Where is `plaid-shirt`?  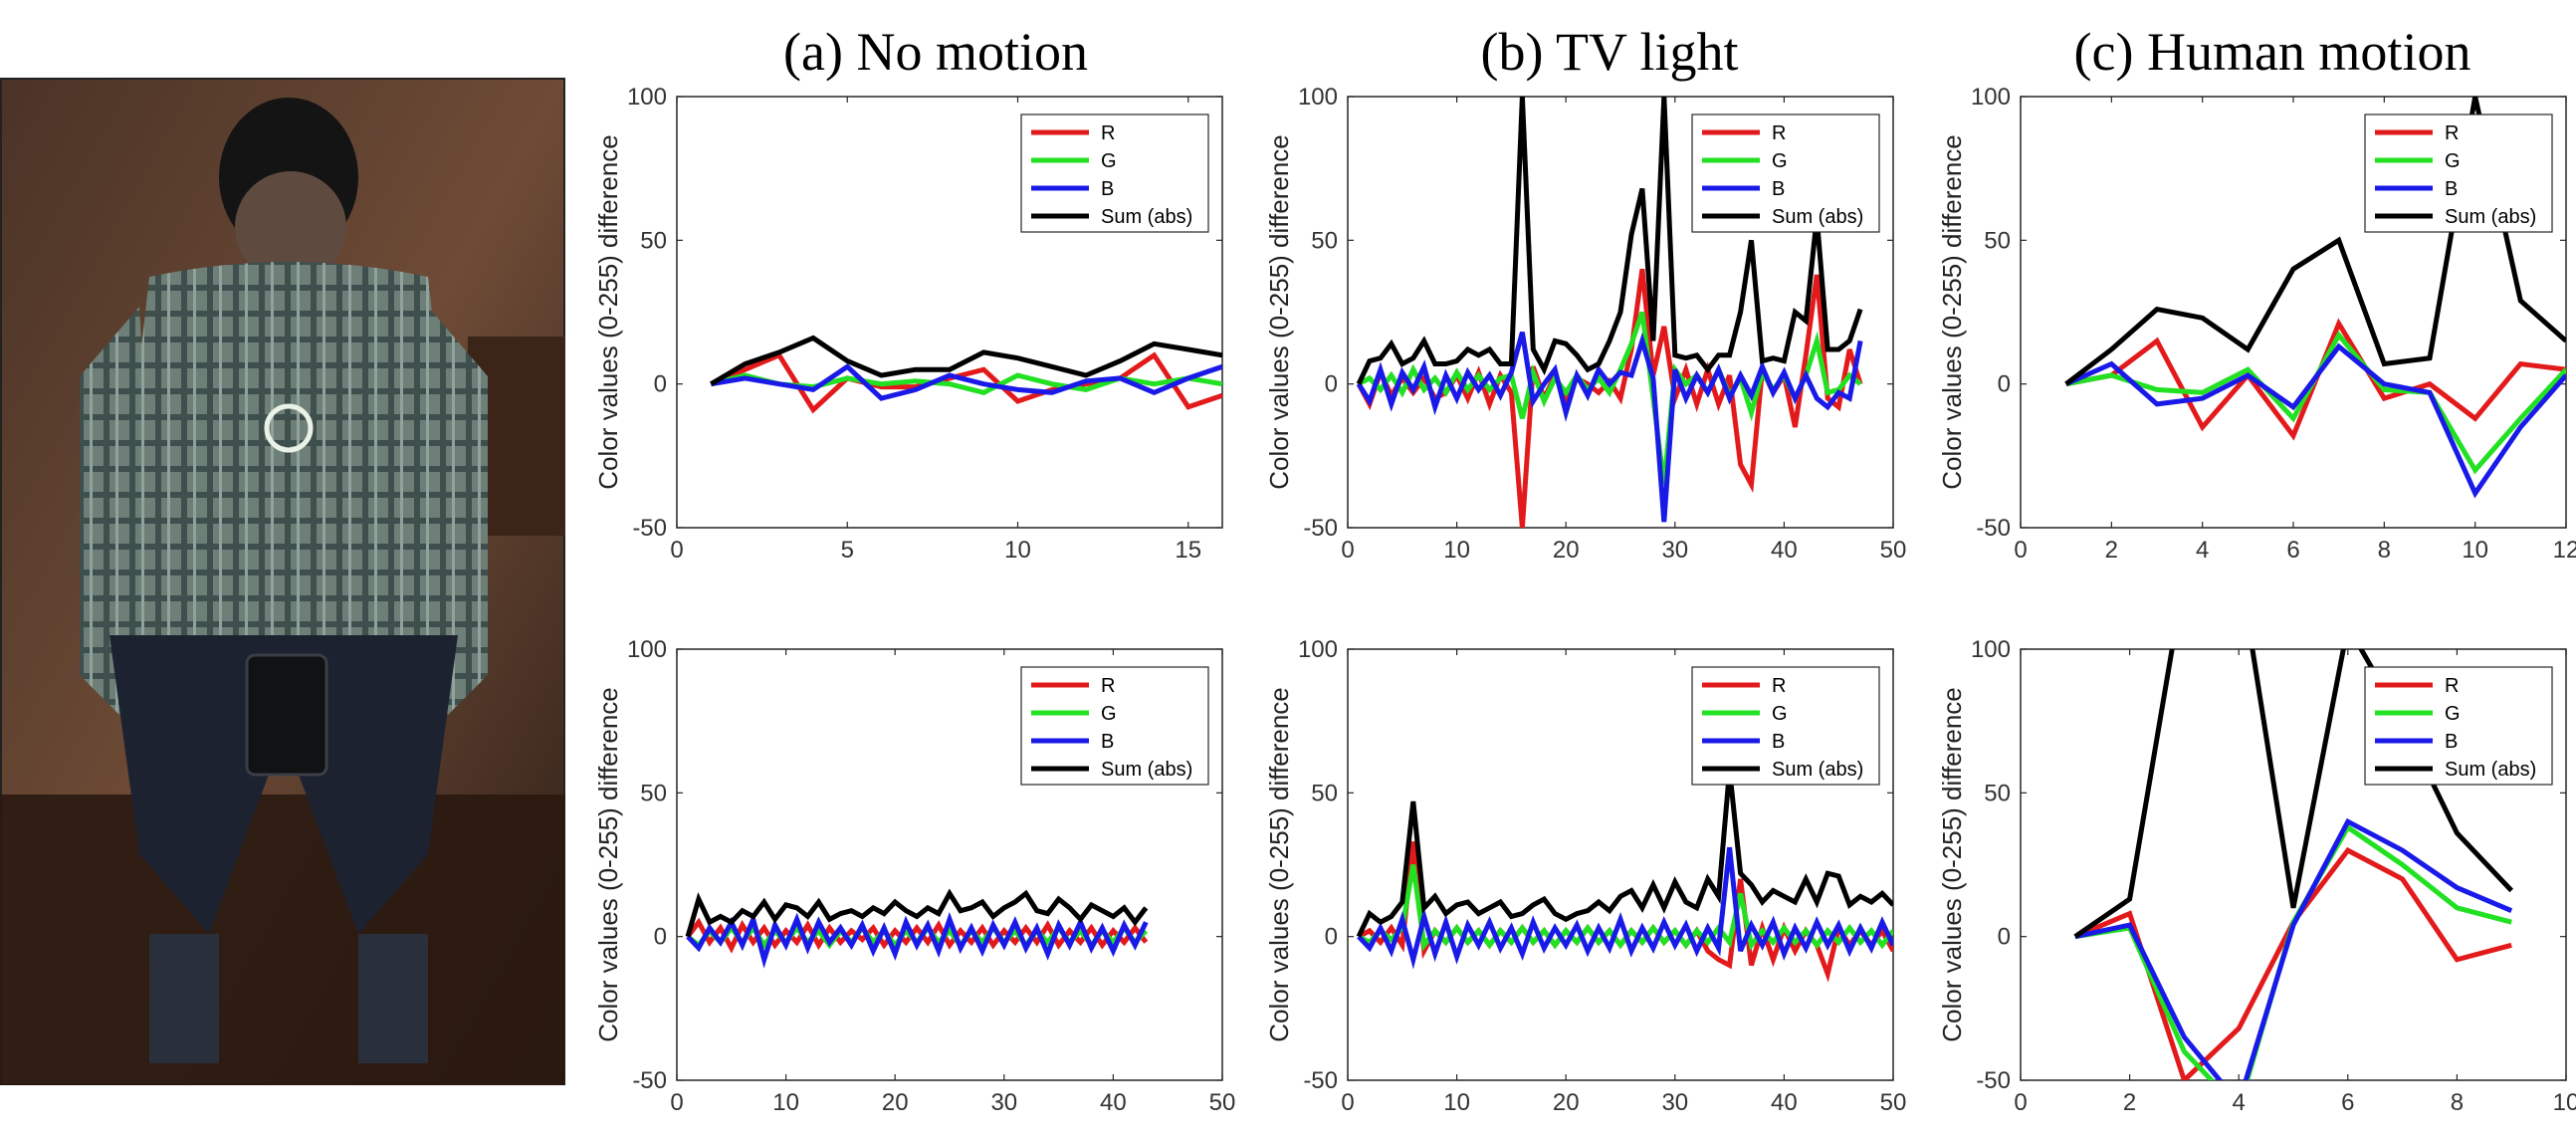
plaid-shirt is located at coordinates (288, 463).